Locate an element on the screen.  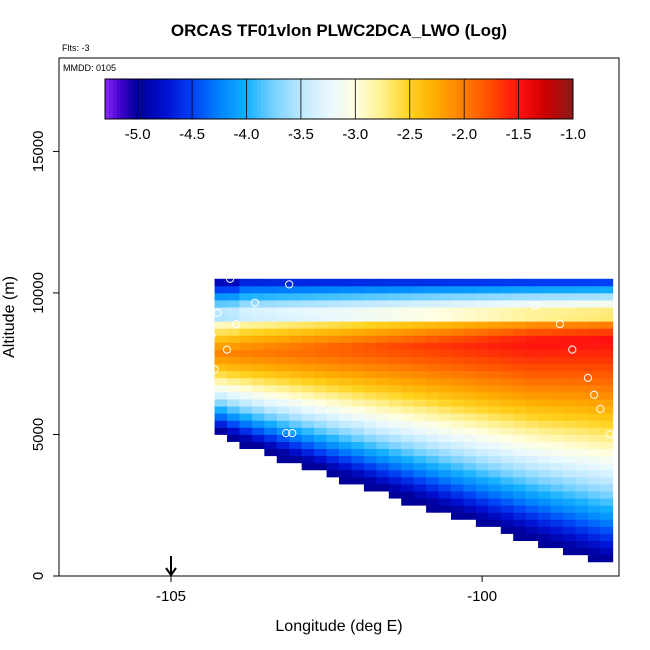
date-label: MMDD: 0105 is located at coordinates (89, 68).